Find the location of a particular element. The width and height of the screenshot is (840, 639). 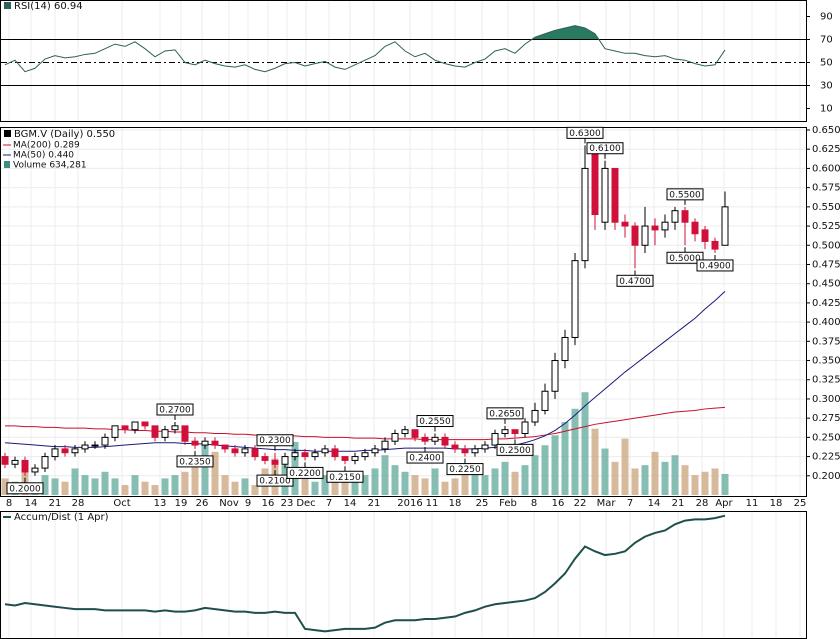

date-label: 21 is located at coordinates (374, 503).